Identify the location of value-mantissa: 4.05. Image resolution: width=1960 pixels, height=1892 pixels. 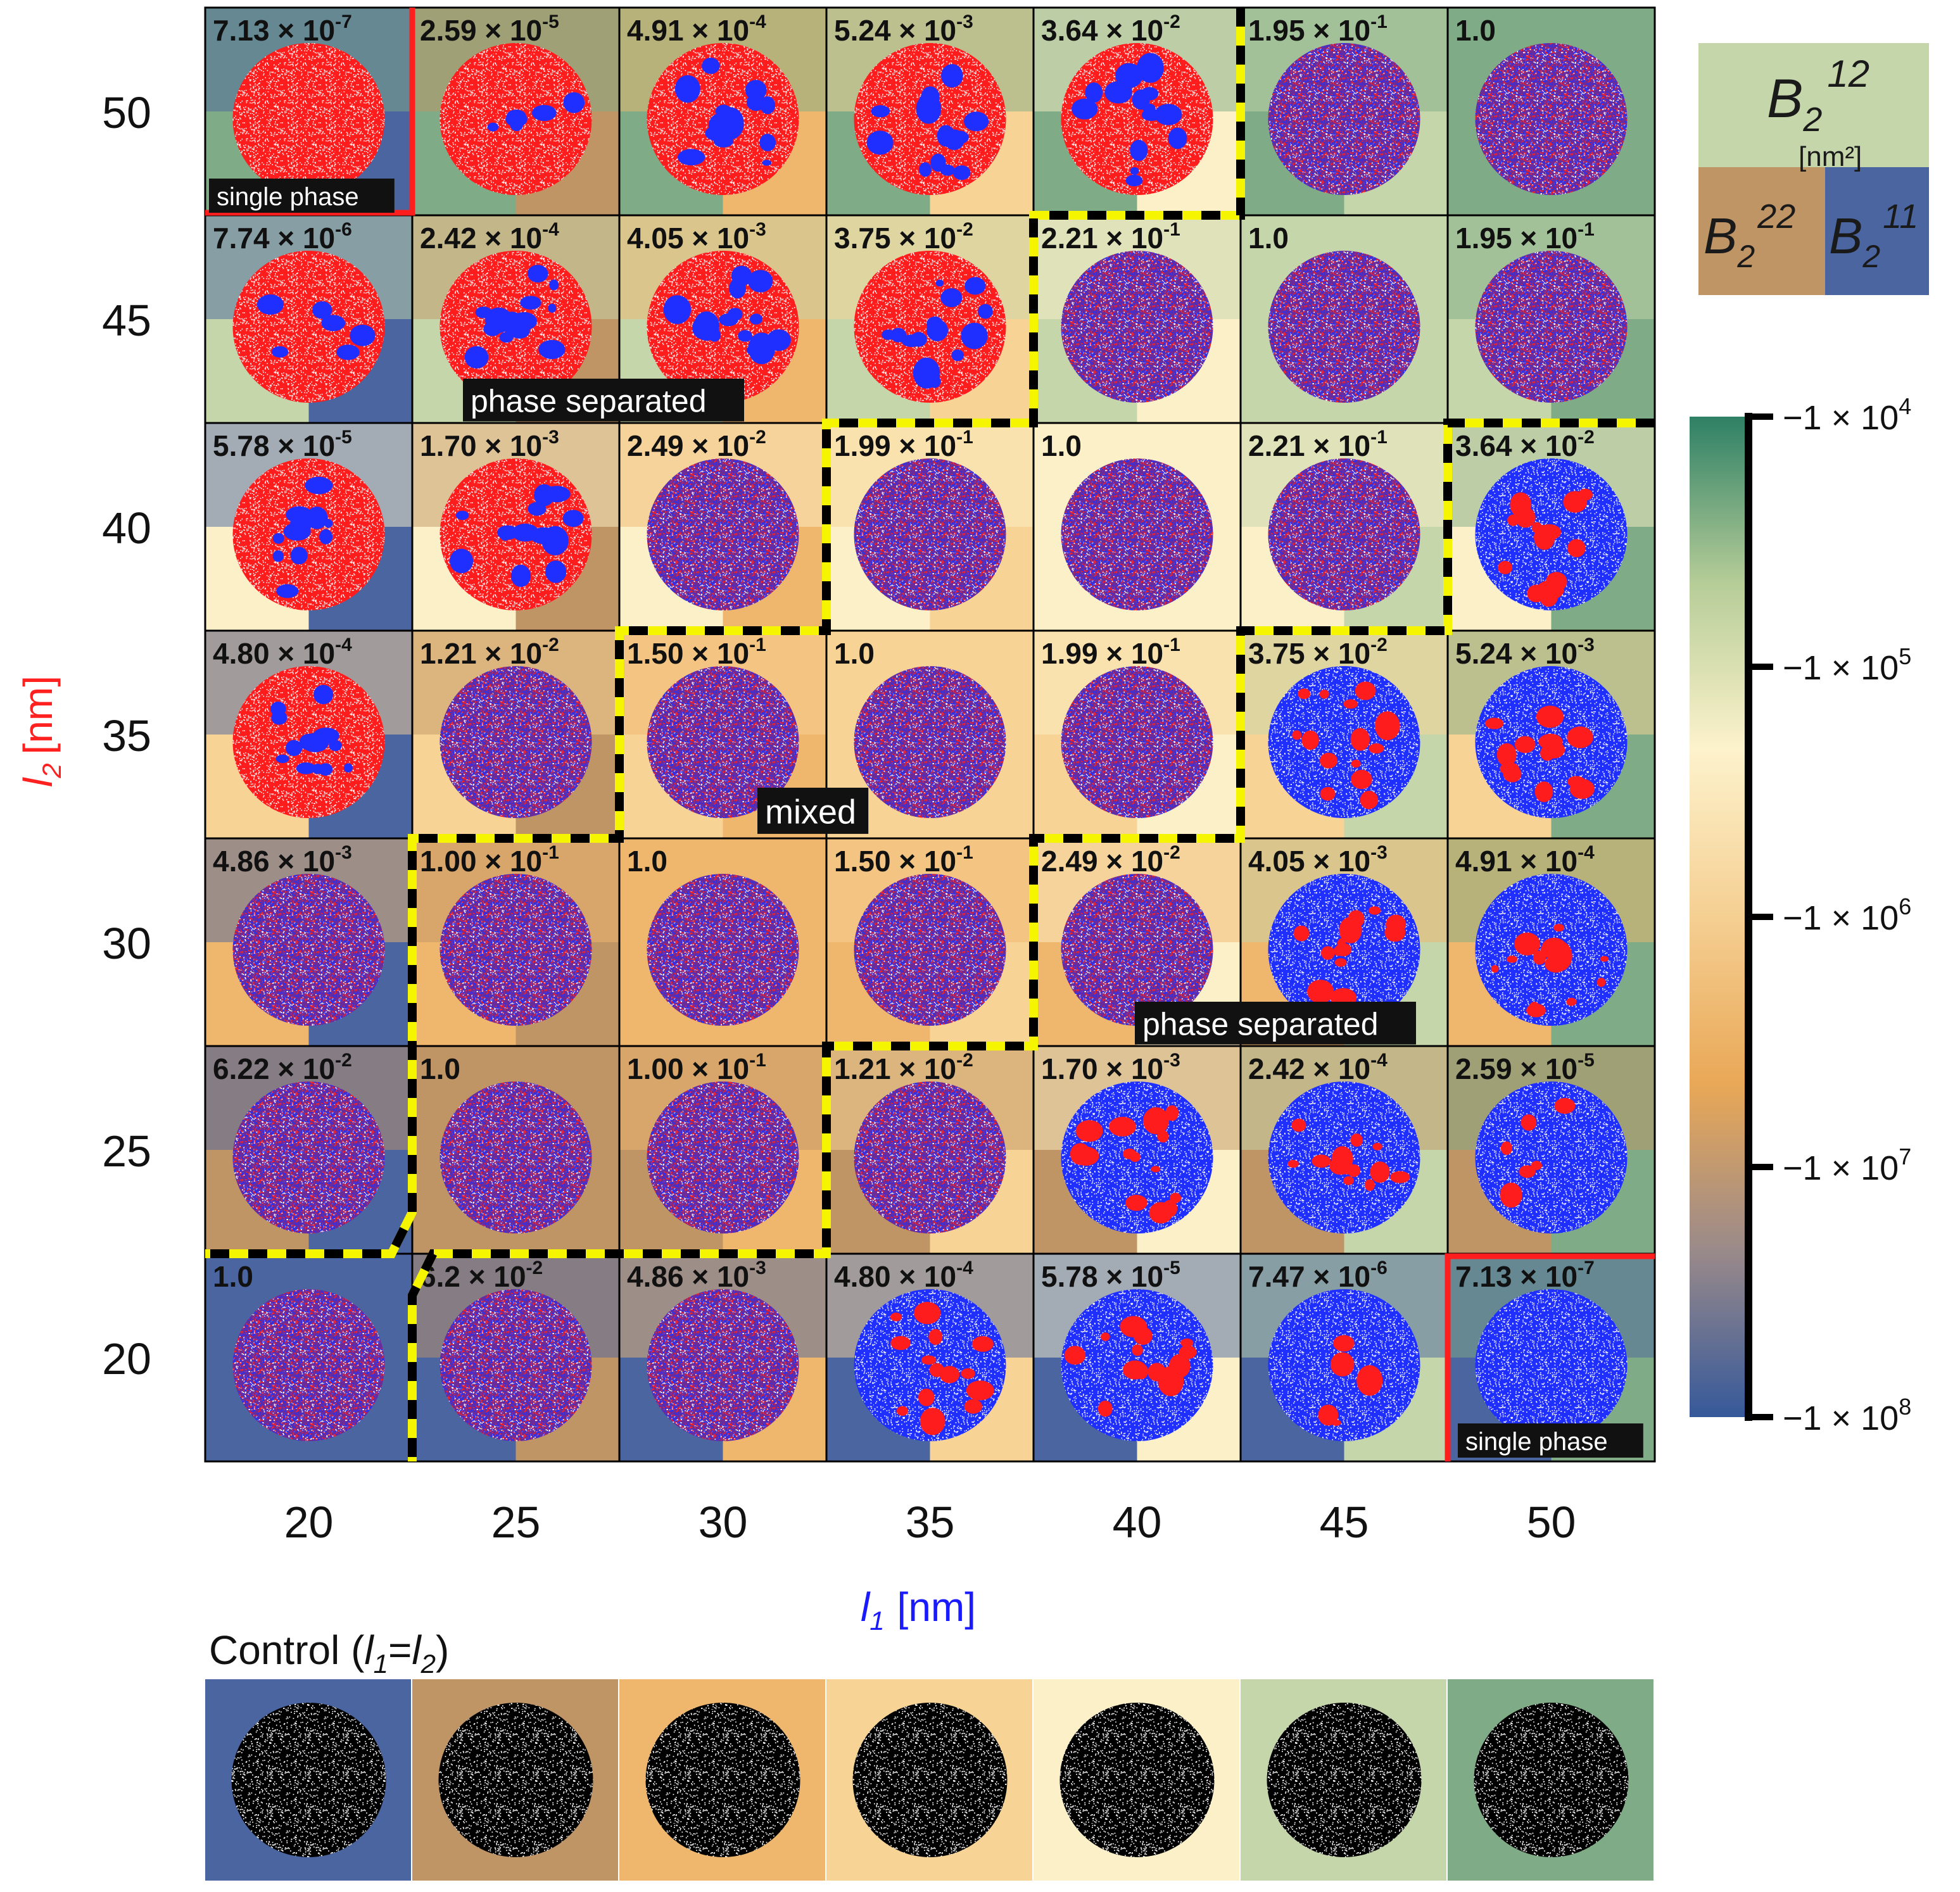
(1277, 861).